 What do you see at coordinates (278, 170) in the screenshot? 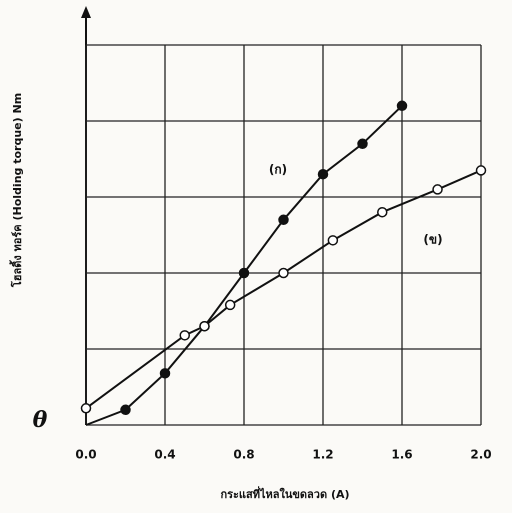
I see `series-label: (ก)` at bounding box center [278, 170].